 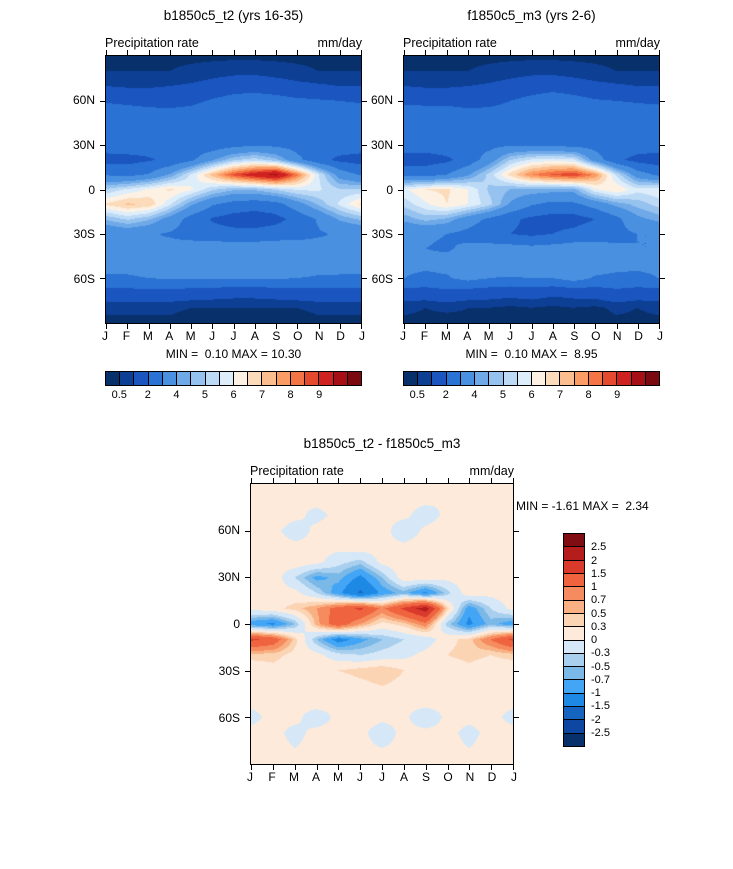 I want to click on colorbar-tick-label: 8, so click(x=290, y=395).